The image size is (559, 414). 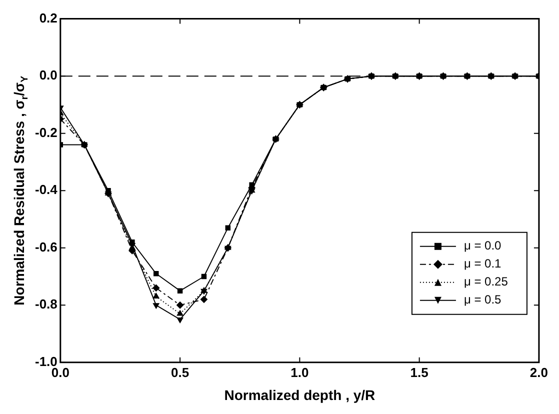 What do you see at coordinates (486, 281) in the screenshot?
I see `legend-label: μ = 0.25` at bounding box center [486, 281].